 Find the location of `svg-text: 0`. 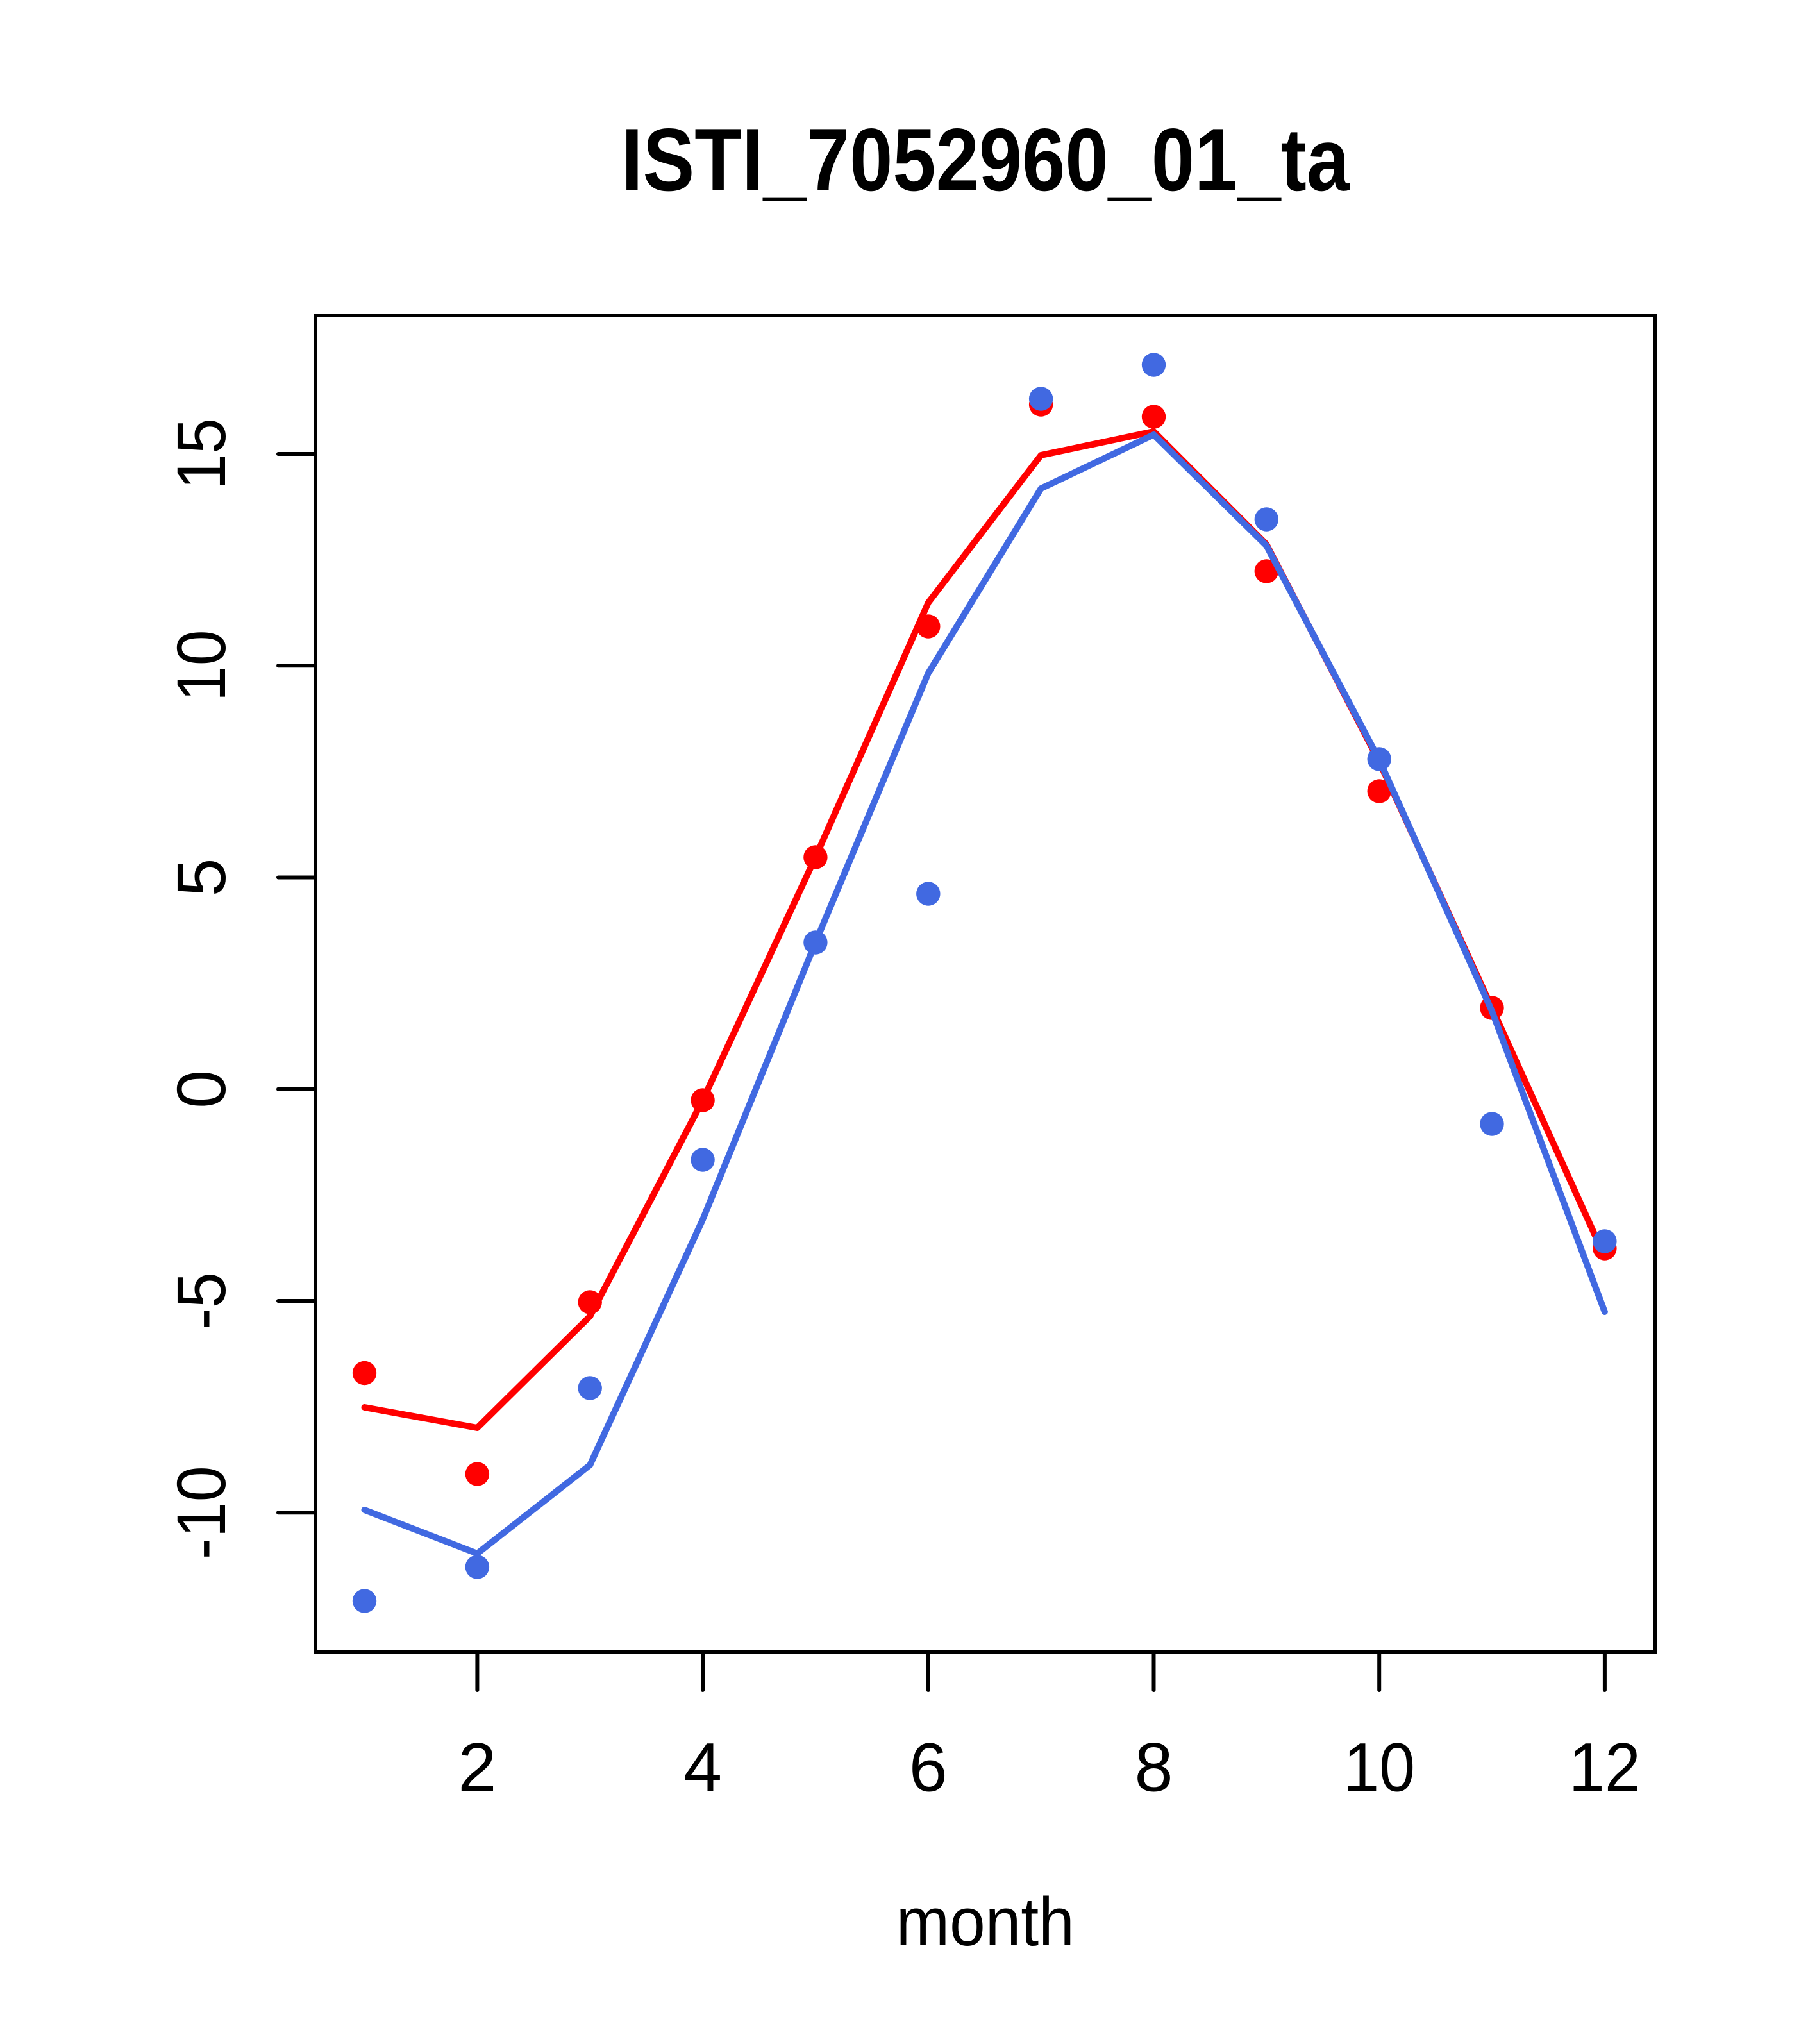

svg-text: 0 is located at coordinates (201, 1089).